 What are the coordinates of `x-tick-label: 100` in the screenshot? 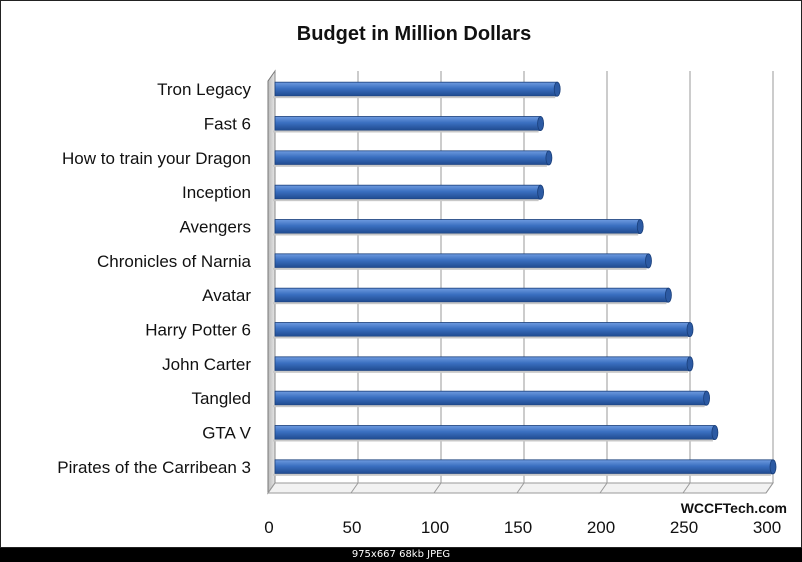 It's located at (435, 527).